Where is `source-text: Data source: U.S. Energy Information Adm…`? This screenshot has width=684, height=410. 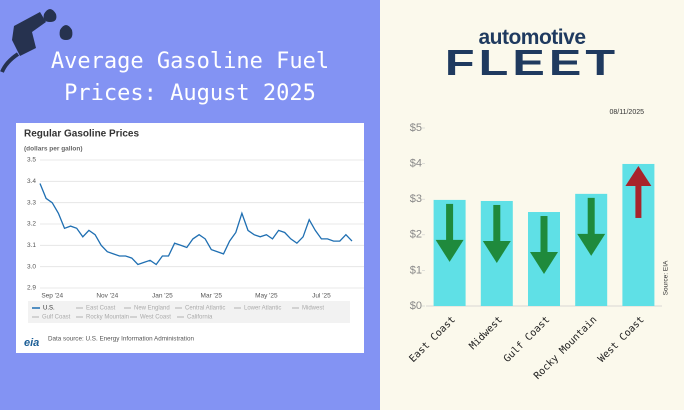
source-text: Data source: U.S. Energy Information Adm… is located at coordinates (121, 339).